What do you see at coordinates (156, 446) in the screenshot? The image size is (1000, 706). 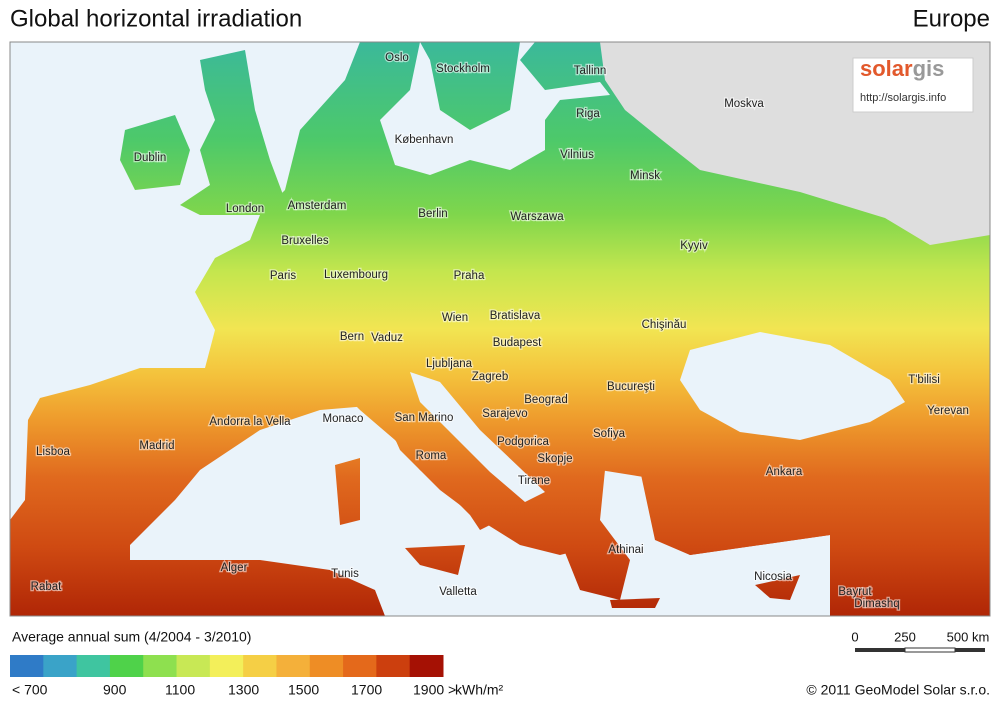 I see `city-label: Madrid` at bounding box center [156, 446].